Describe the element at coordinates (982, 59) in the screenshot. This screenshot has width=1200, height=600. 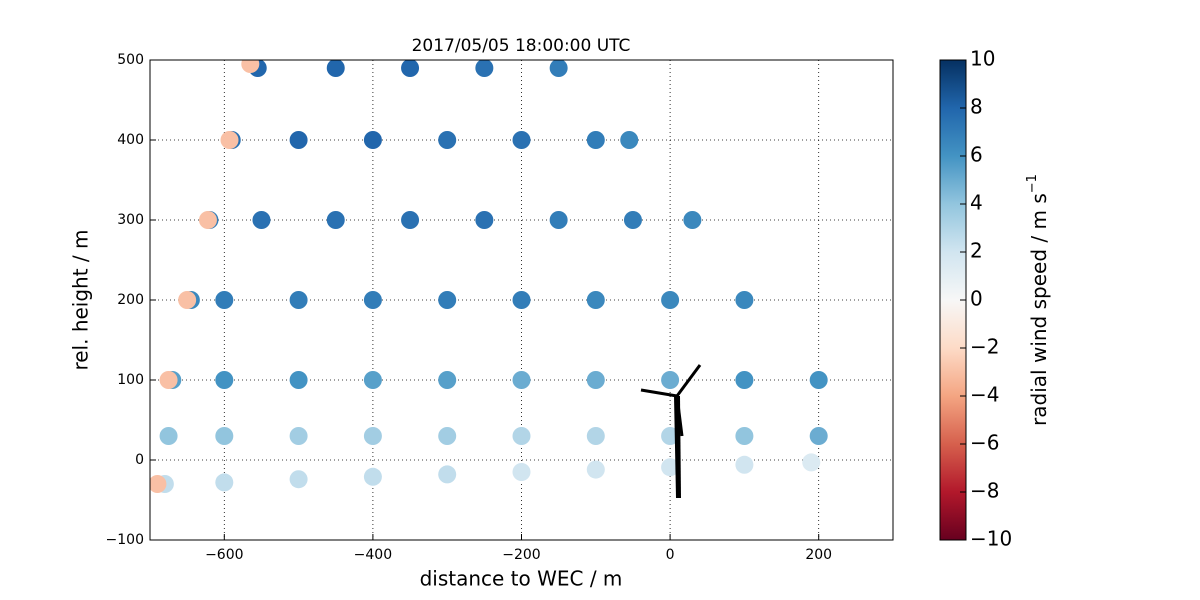
I see `colorbar-tick-label: 10` at that location.